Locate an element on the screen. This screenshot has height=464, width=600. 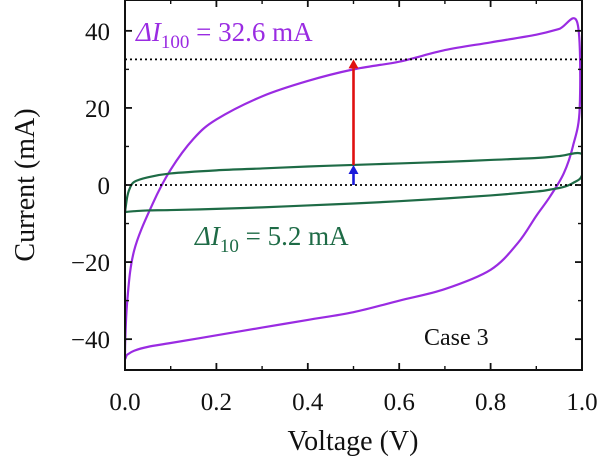
x-axis-title: Voltage (V) is located at coordinates (353, 441).